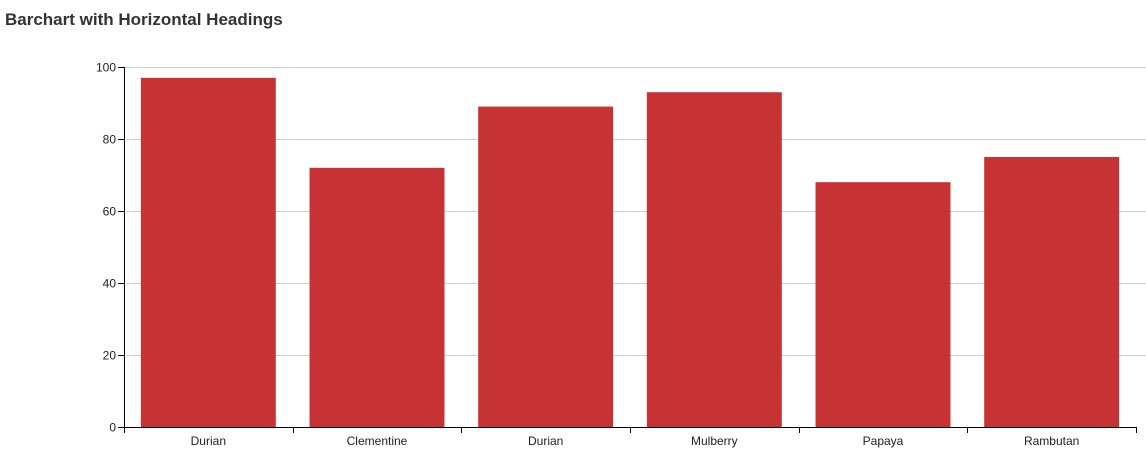 The image size is (1146, 457). I want to click on y-tick-label: 60, so click(110, 212).